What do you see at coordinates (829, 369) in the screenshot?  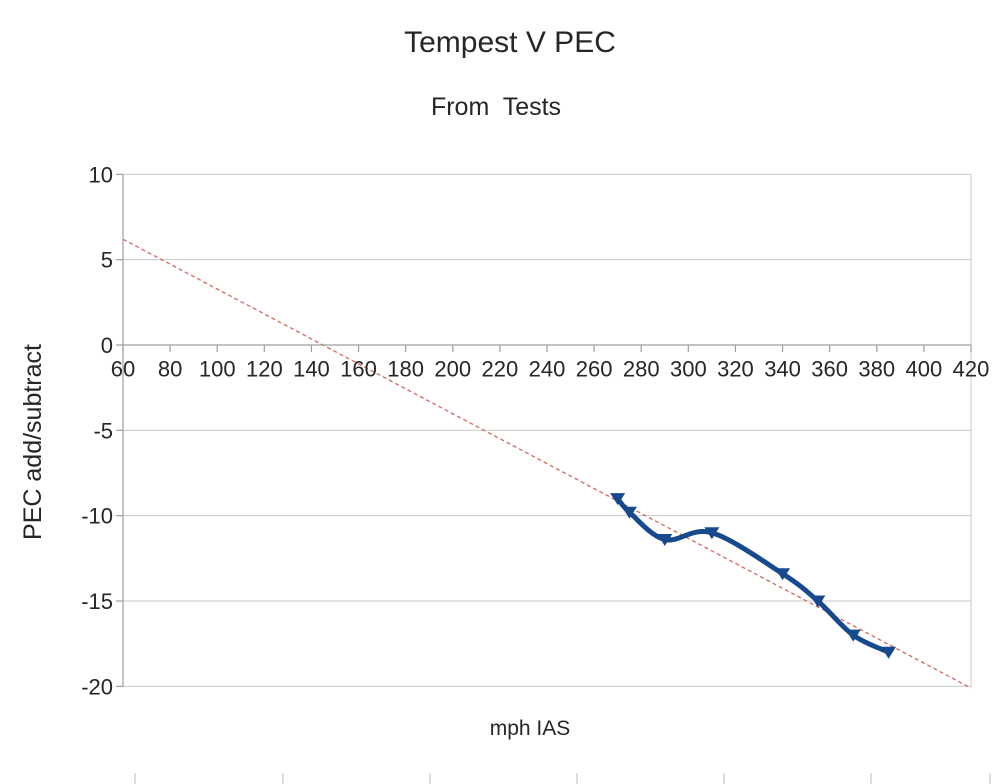 I see `x-tick-label: 360` at bounding box center [829, 369].